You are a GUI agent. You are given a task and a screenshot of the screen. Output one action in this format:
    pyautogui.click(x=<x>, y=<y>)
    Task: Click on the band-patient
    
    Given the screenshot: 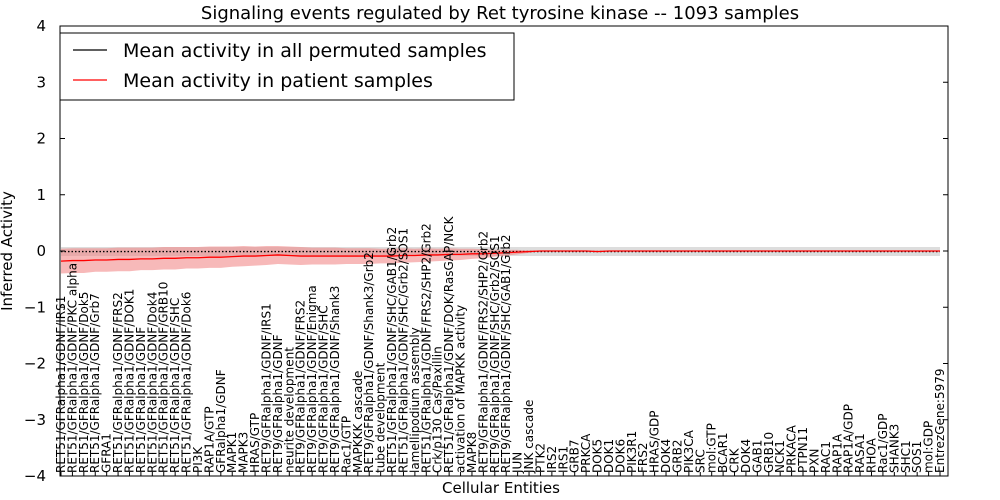 What is the action you would take?
    pyautogui.click(x=500, y=259)
    